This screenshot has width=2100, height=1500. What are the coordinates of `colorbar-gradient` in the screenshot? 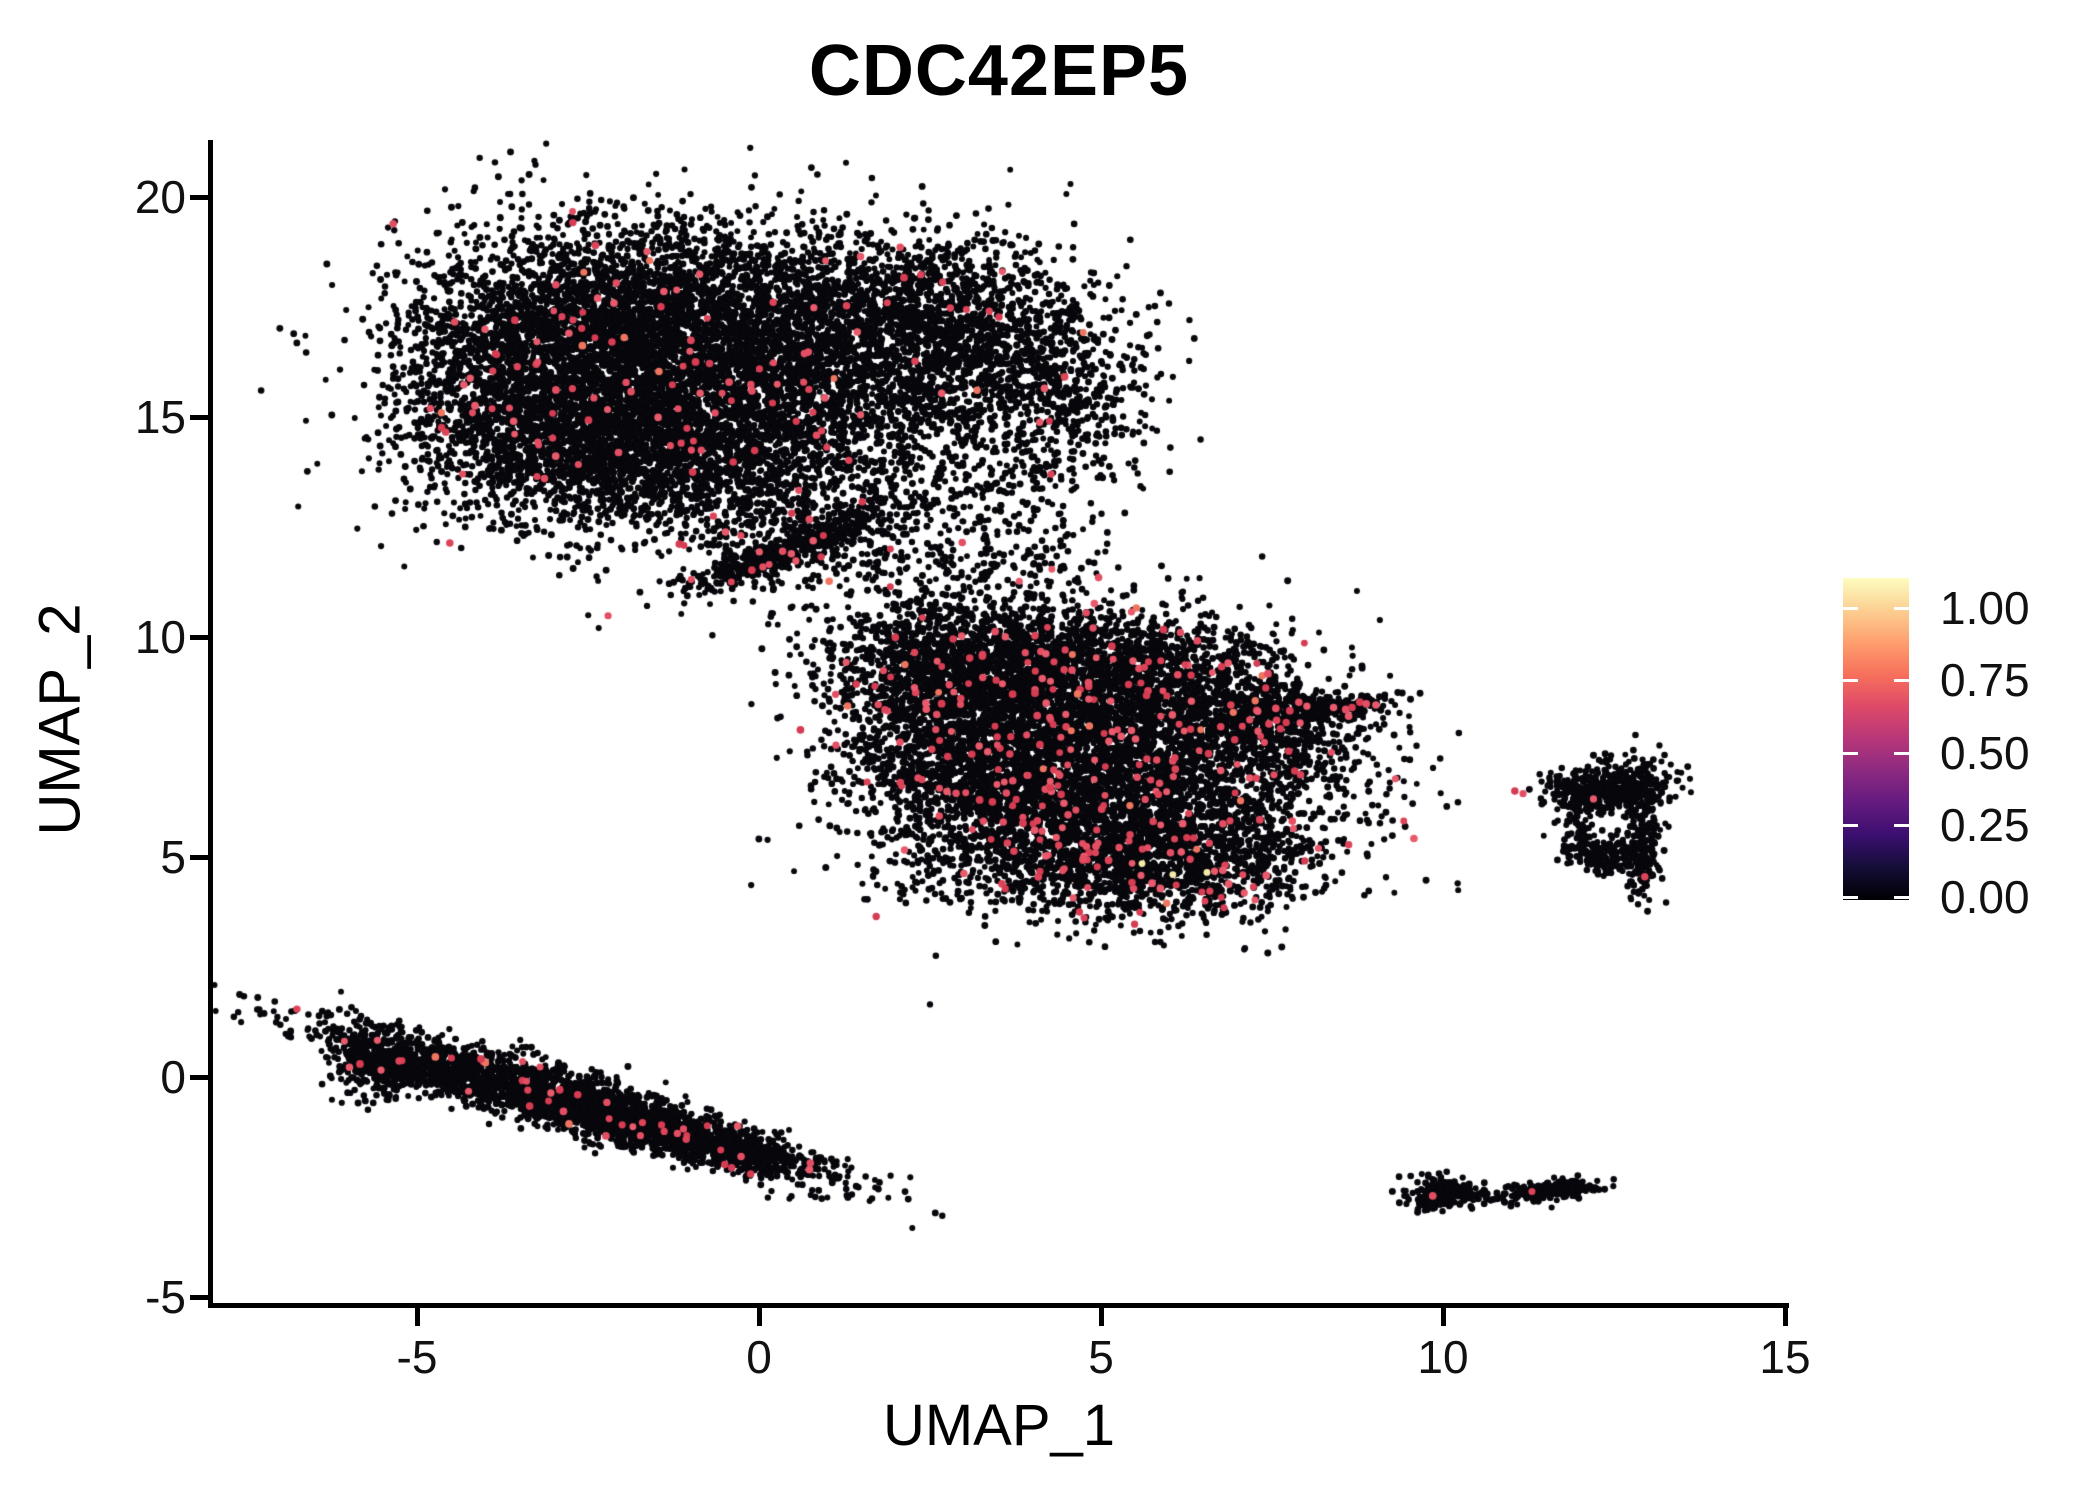 It's located at (1876, 739).